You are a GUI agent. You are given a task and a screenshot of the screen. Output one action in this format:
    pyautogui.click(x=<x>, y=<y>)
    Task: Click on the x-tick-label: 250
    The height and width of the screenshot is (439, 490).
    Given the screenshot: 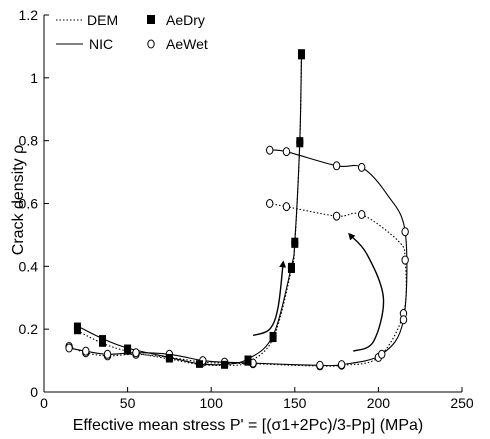 What is the action you would take?
    pyautogui.click(x=462, y=403)
    